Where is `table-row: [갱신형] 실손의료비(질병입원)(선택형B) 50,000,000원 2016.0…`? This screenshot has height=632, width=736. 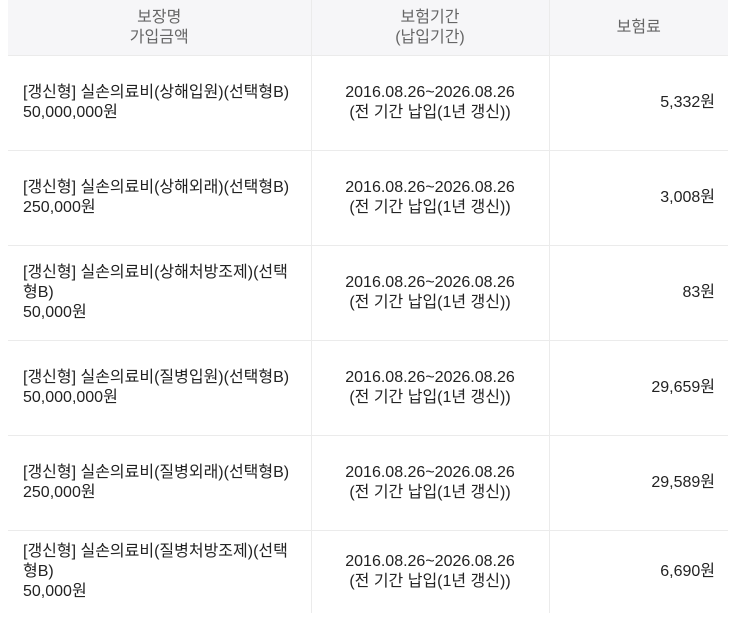 table-row: [갱신형] 실손의료비(질병입원)(선택형B) 50,000,000원 2016.0… is located at coordinates (368, 388).